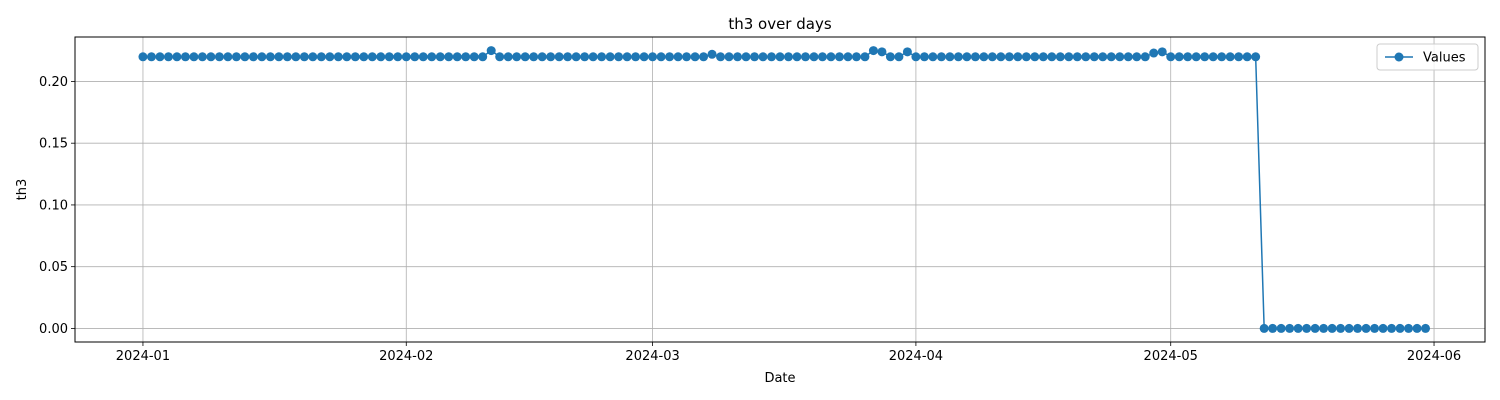 The image size is (1500, 400). What do you see at coordinates (1171, 356) in the screenshot?
I see `x-tick-label: 2024-05` at bounding box center [1171, 356].